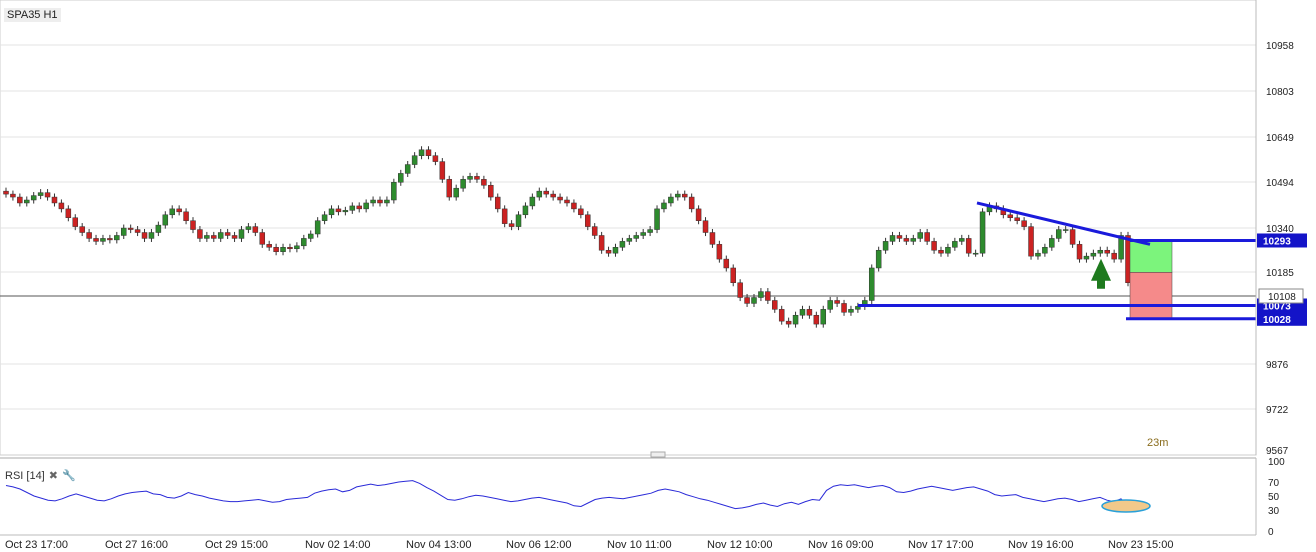 The image size is (1316, 552). Describe the element at coordinates (1274, 511) in the screenshot. I see `rsi-tick-label: 30` at that location.